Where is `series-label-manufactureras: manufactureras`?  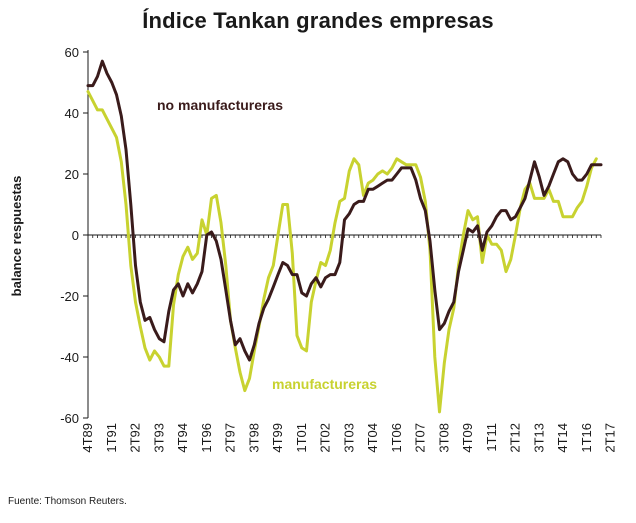
series-label-manufactureras: manufactureras is located at coordinates (324, 384).